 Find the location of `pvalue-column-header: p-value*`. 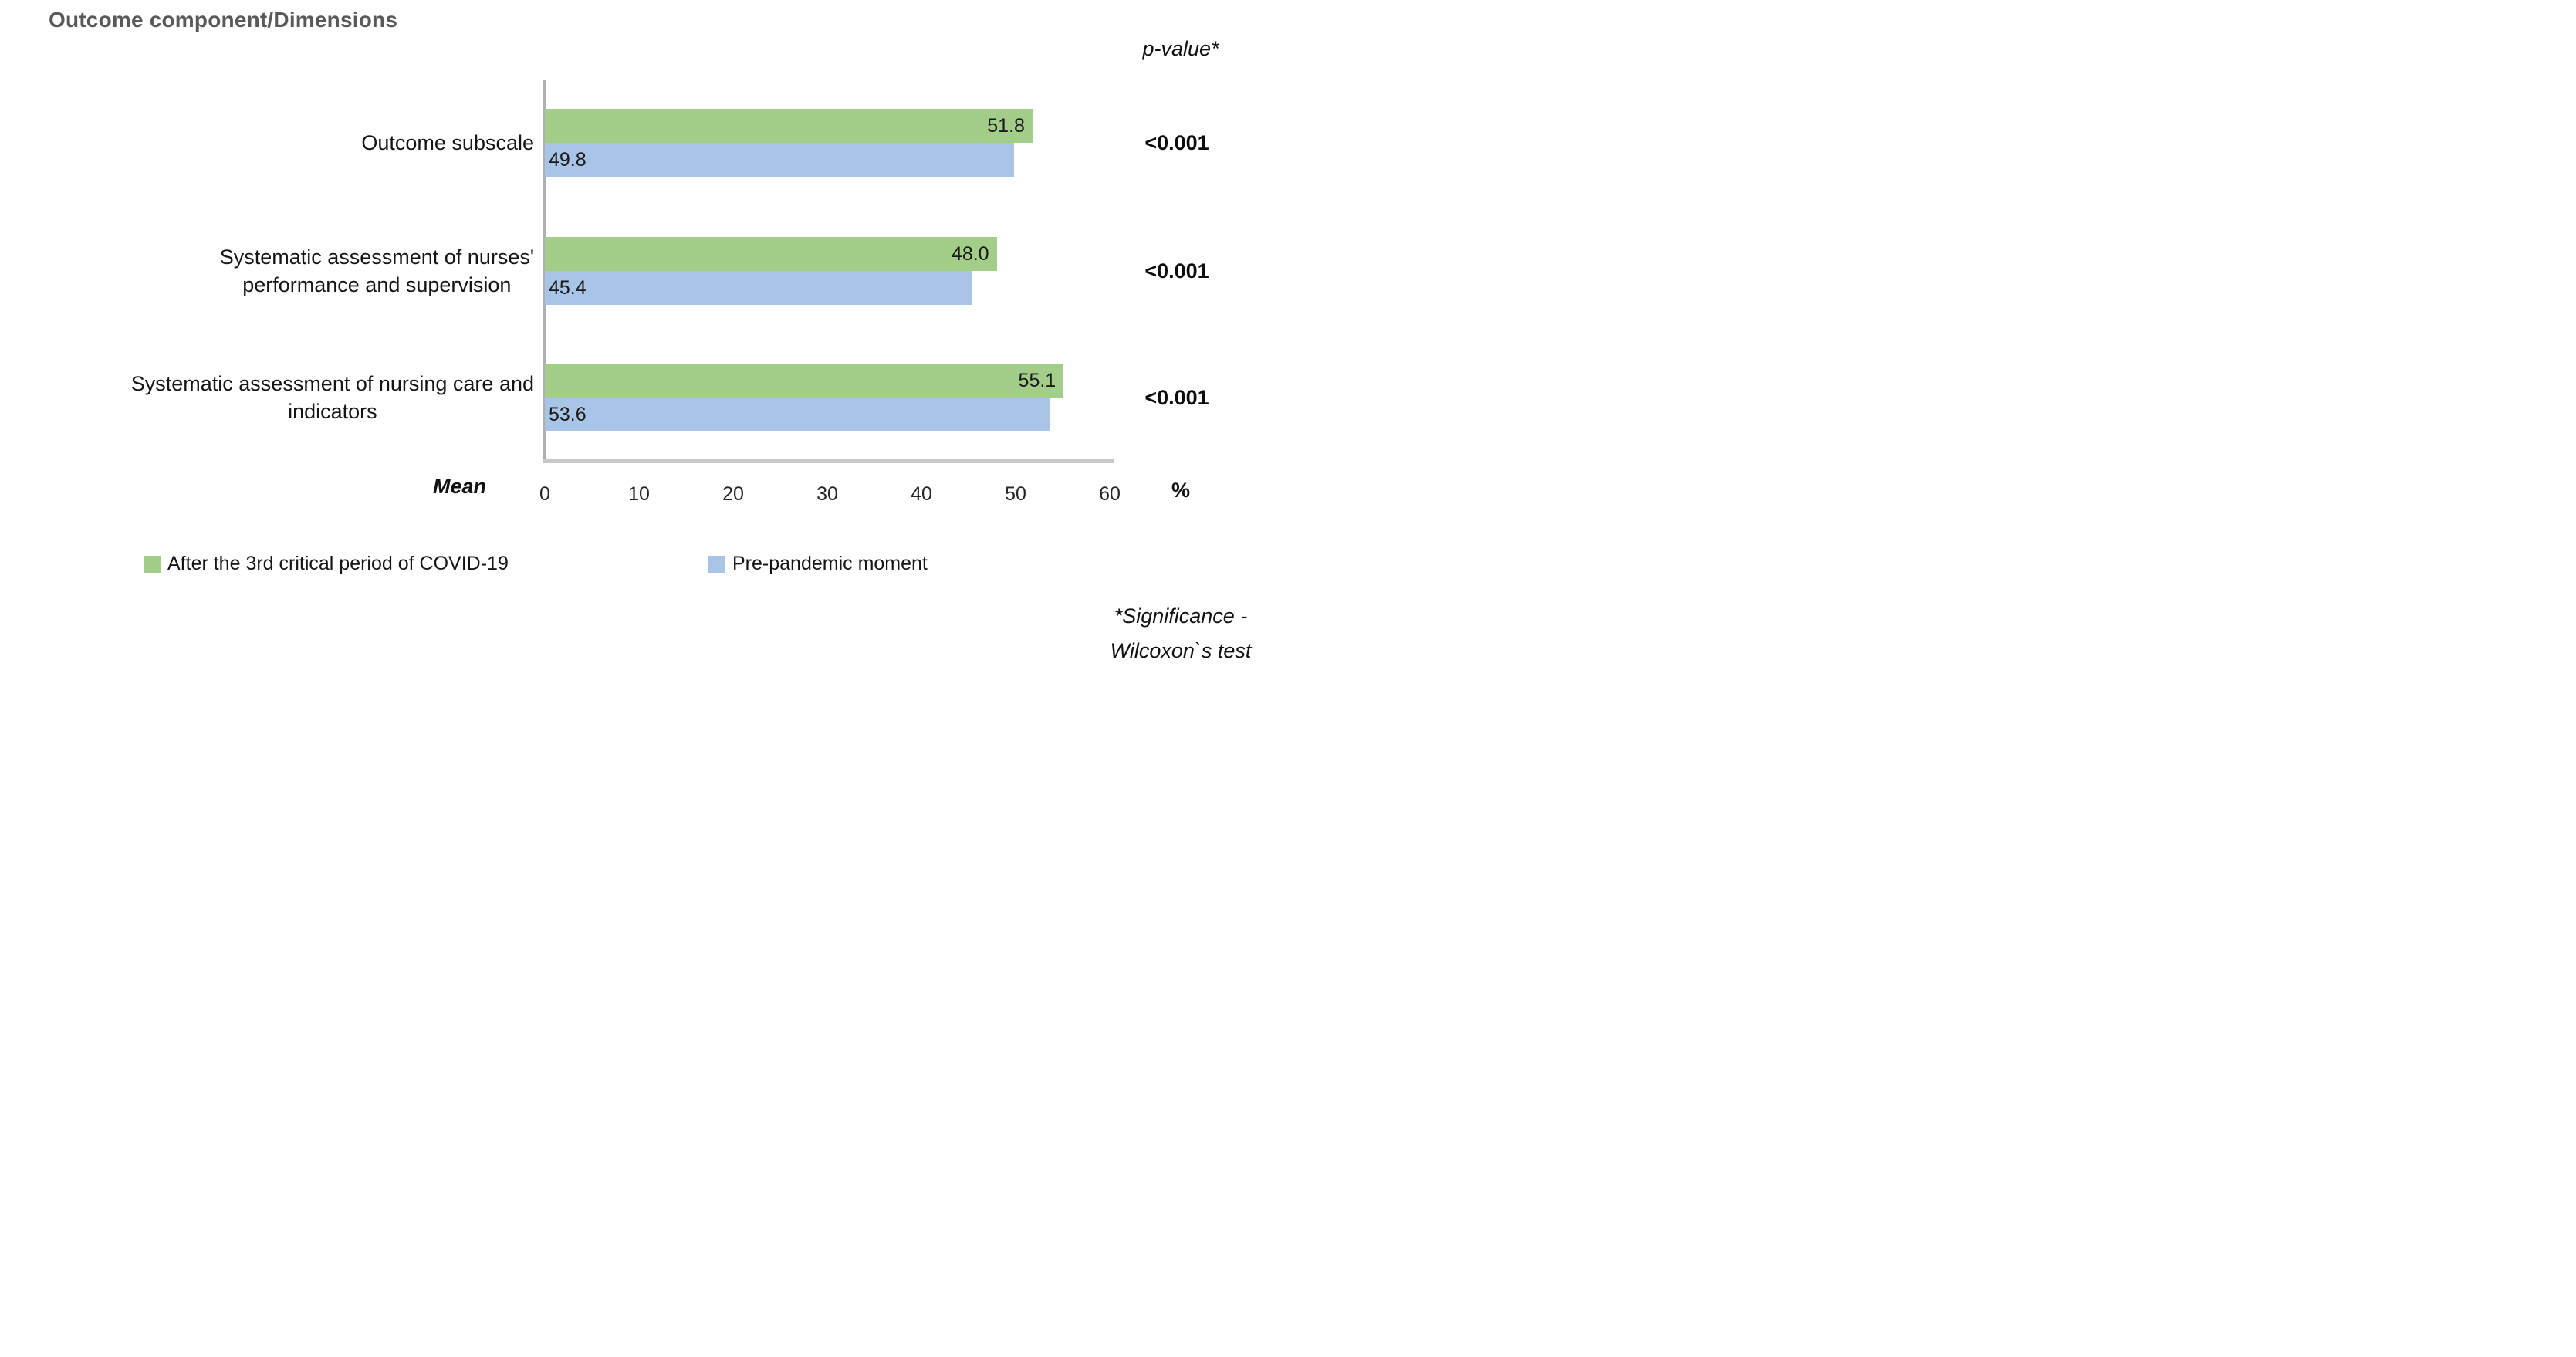

pvalue-column-header: p-value* is located at coordinates (1180, 48).